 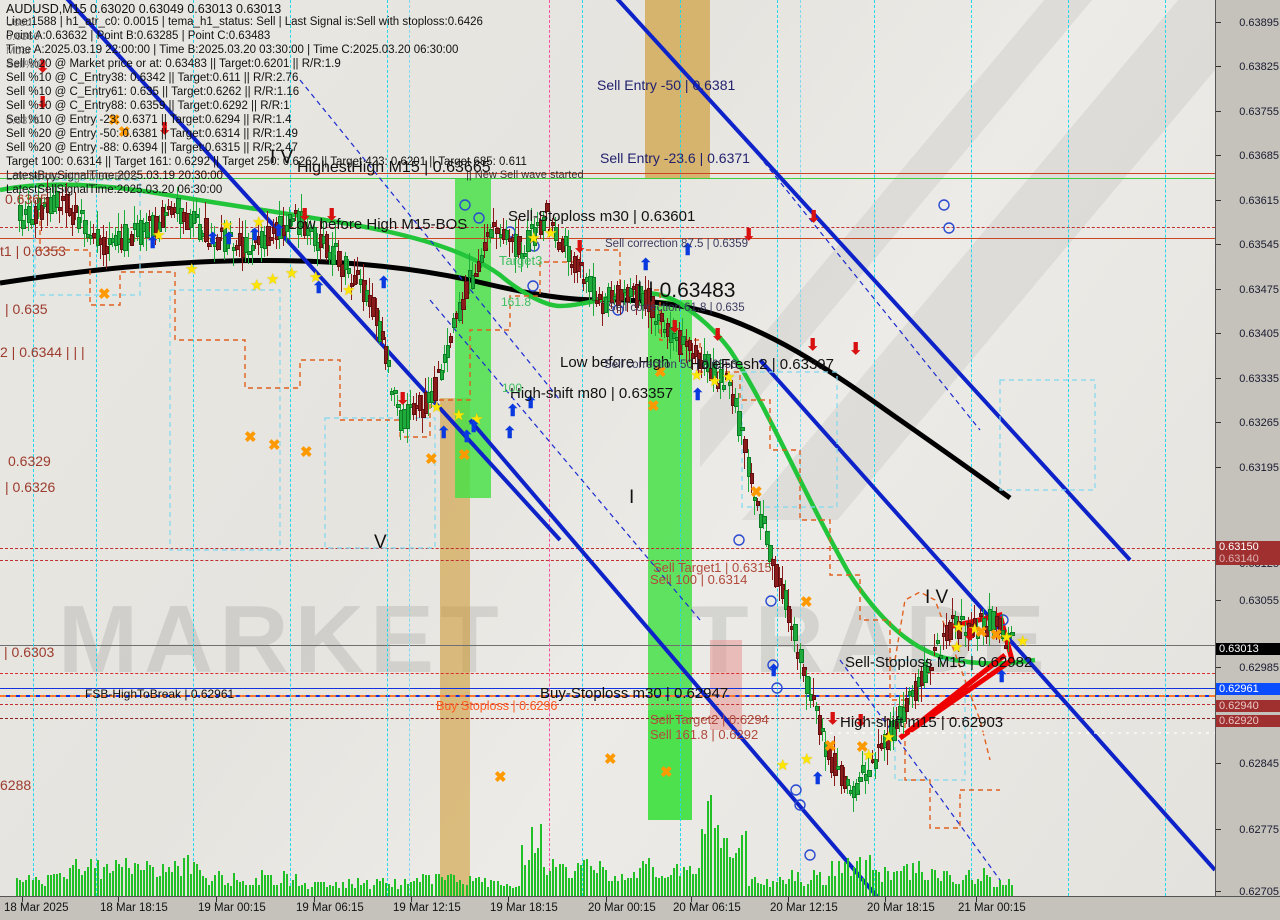 What do you see at coordinates (160, 694) in the screenshot?
I see `fsb-high-to-break: FSB-HighToBreak | 0.62961` at bounding box center [160, 694].